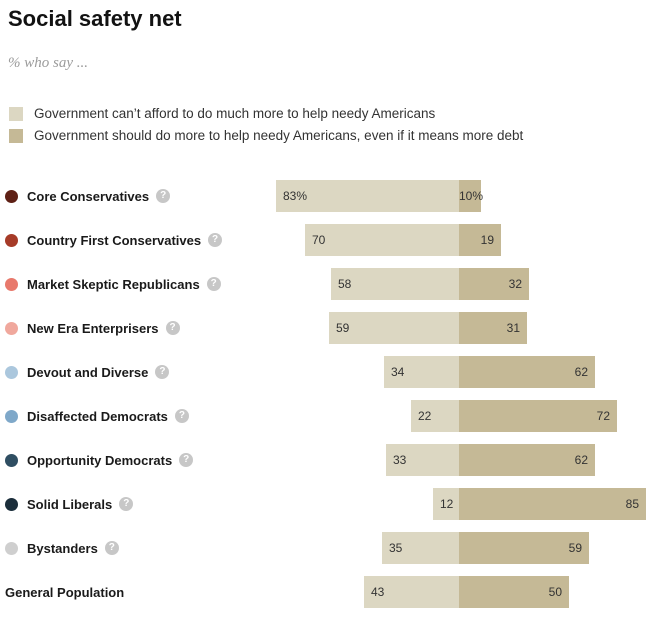  I want to click on category-label: Disaffected Democrats, so click(97, 416).